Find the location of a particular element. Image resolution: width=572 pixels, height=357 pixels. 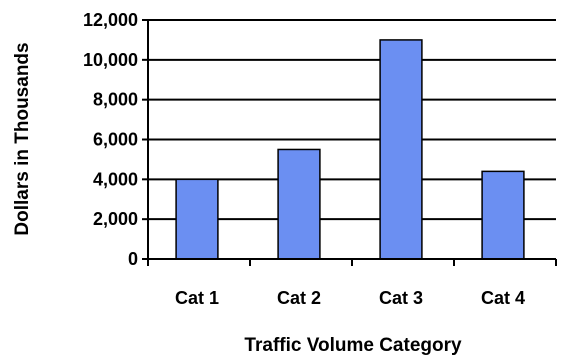

x-category-label: Cat 1 is located at coordinates (197, 298).